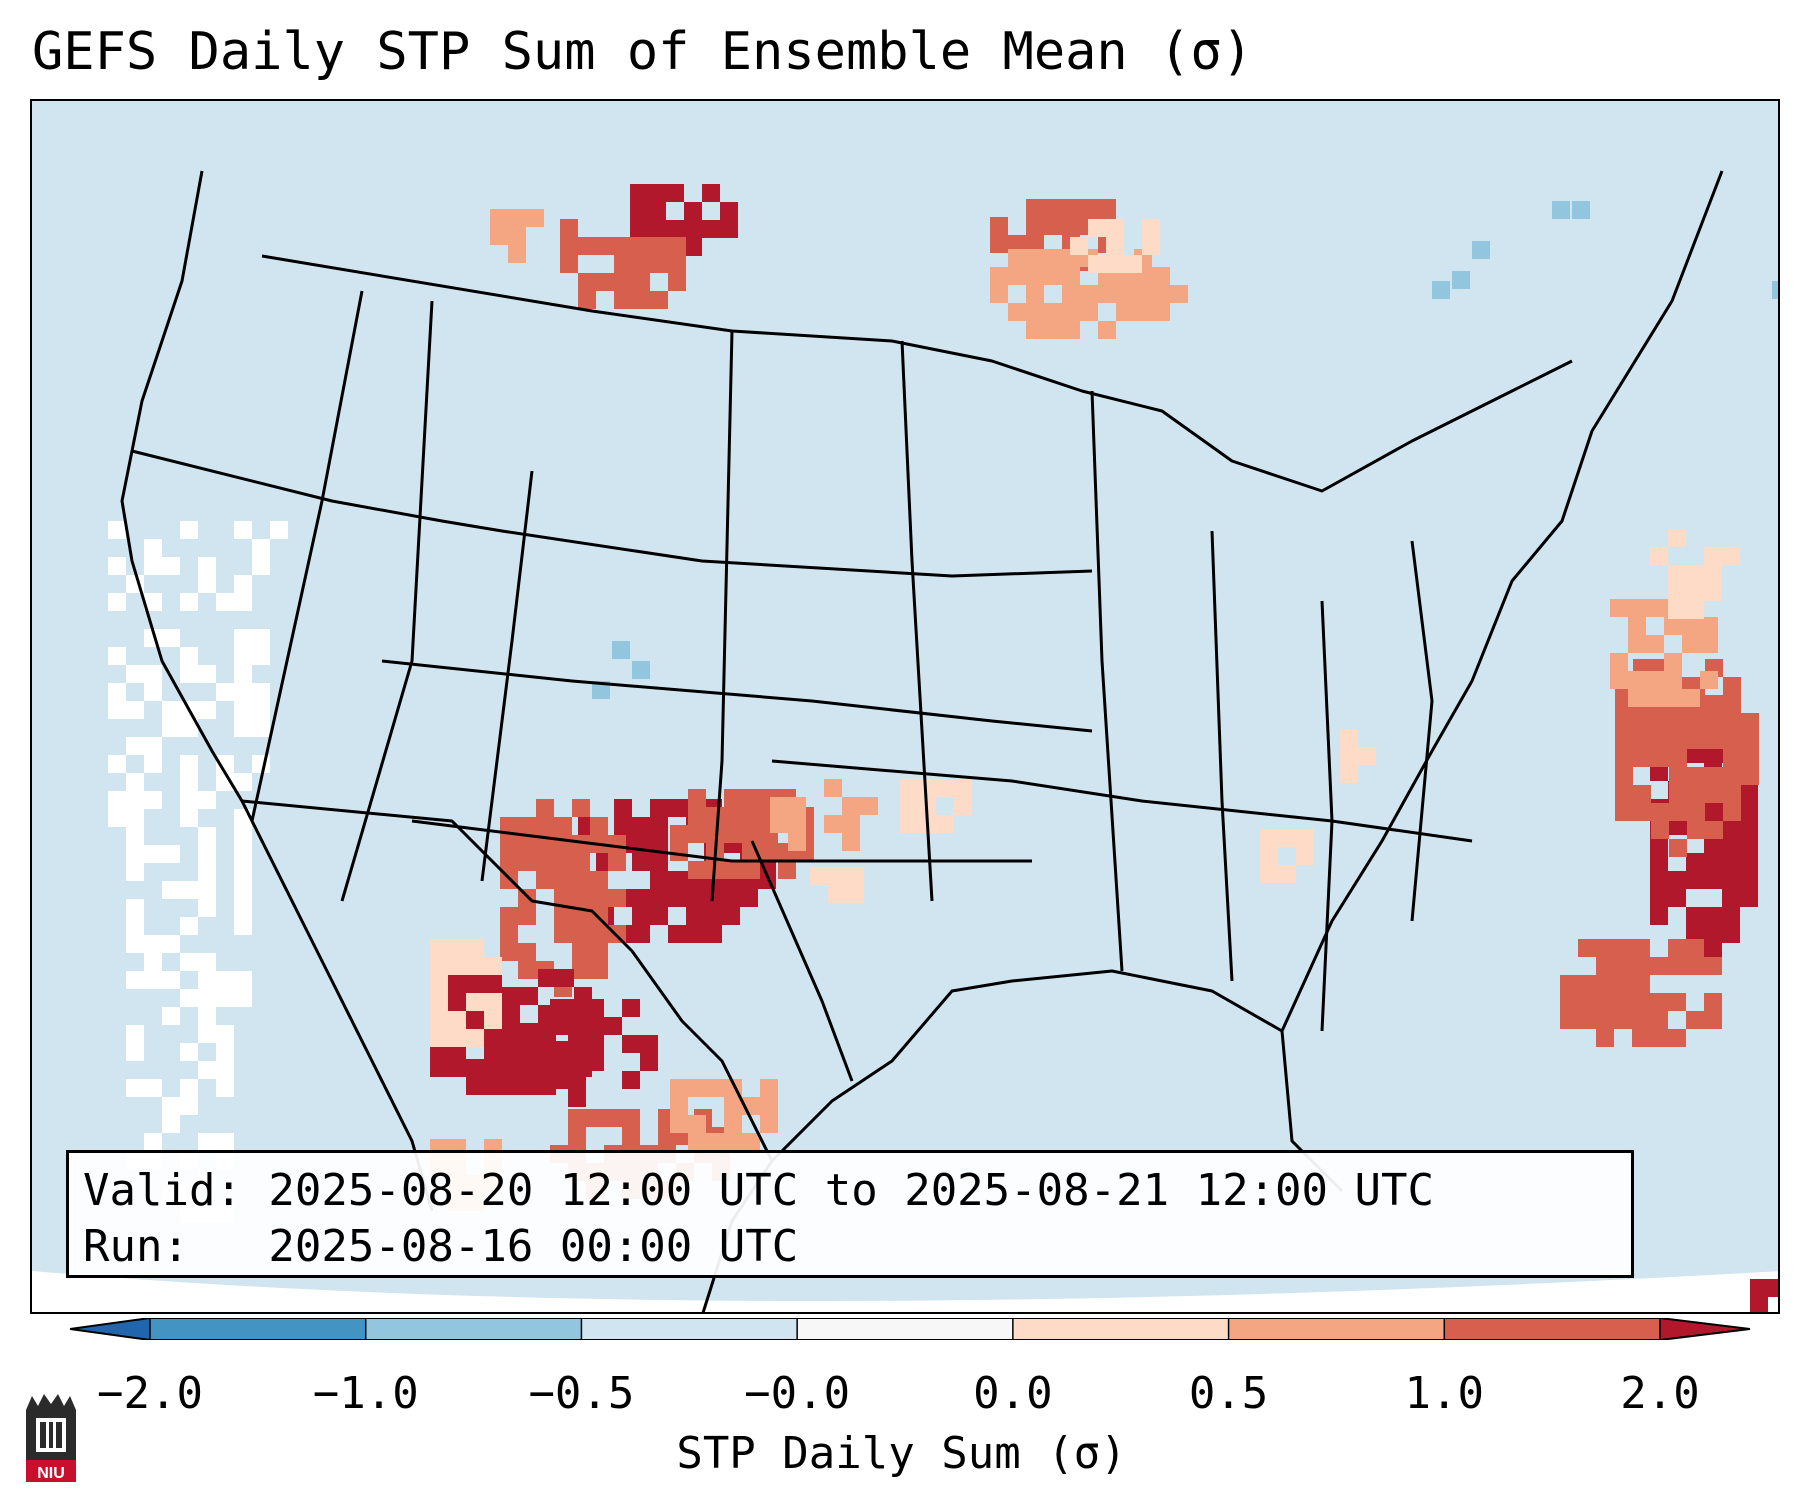 This screenshot has width=1803, height=1506. What do you see at coordinates (1013, 1393) in the screenshot?
I see `colorbar-tick-label: 0.0` at bounding box center [1013, 1393].